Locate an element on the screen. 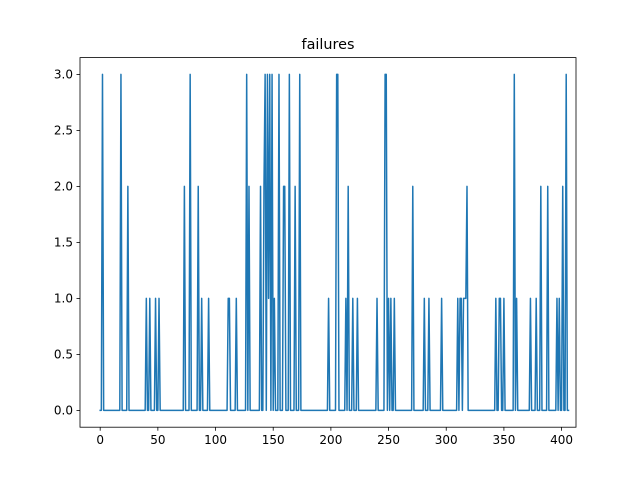 This screenshot has width=640, height=480. x-tick-label: 150 is located at coordinates (273, 440).